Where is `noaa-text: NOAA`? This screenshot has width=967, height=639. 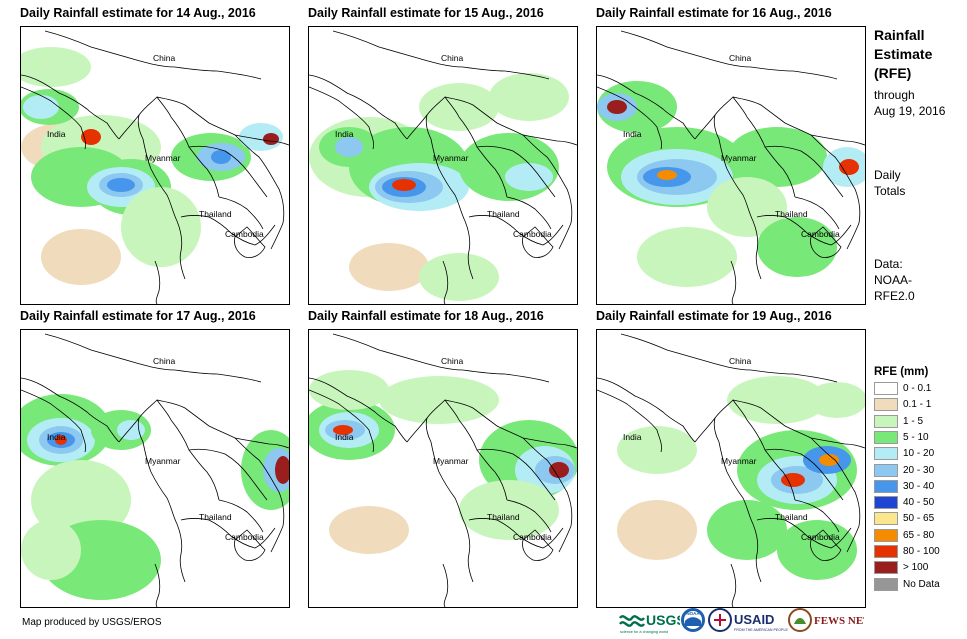
noaa-text: NOAA is located at coordinates (693, 613).